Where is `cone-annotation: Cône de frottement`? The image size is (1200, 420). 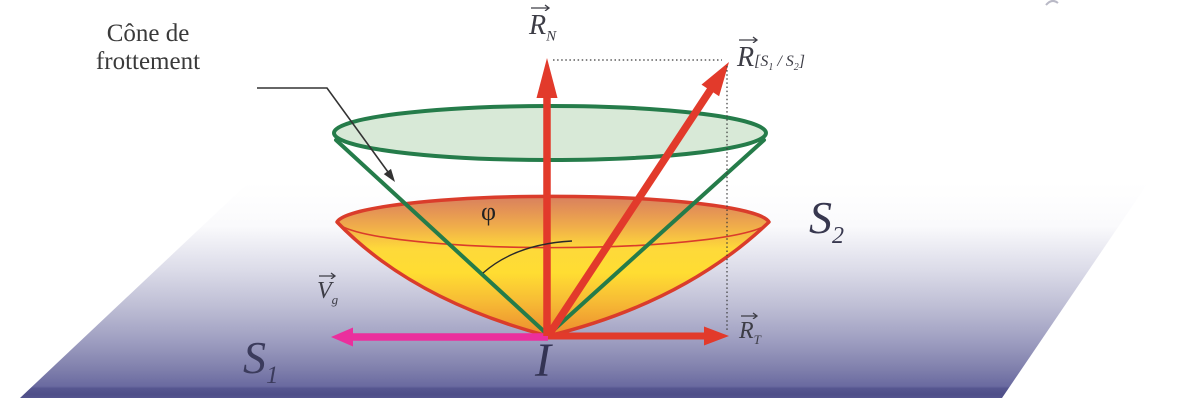 cone-annotation: Cône de frottement is located at coordinates (148, 48).